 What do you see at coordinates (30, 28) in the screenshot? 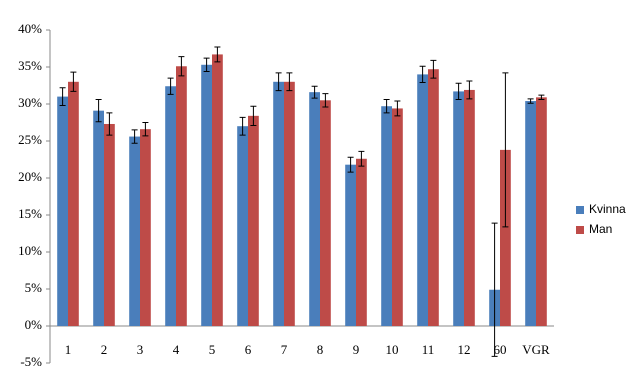
I see `y-tick-label: 40%` at bounding box center [30, 28].